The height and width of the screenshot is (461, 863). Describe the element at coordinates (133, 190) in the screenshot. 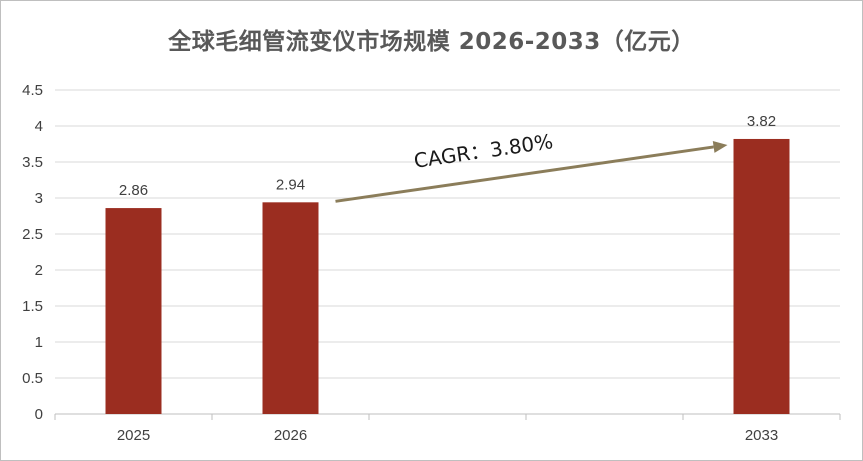

I see `data-label-2025: 2.86` at that location.